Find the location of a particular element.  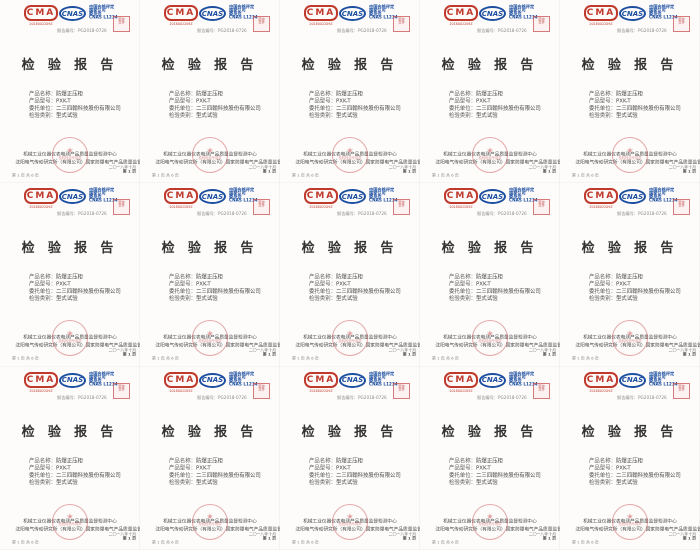

cma-license-number: 2018002209Z is located at coordinates (461, 24).